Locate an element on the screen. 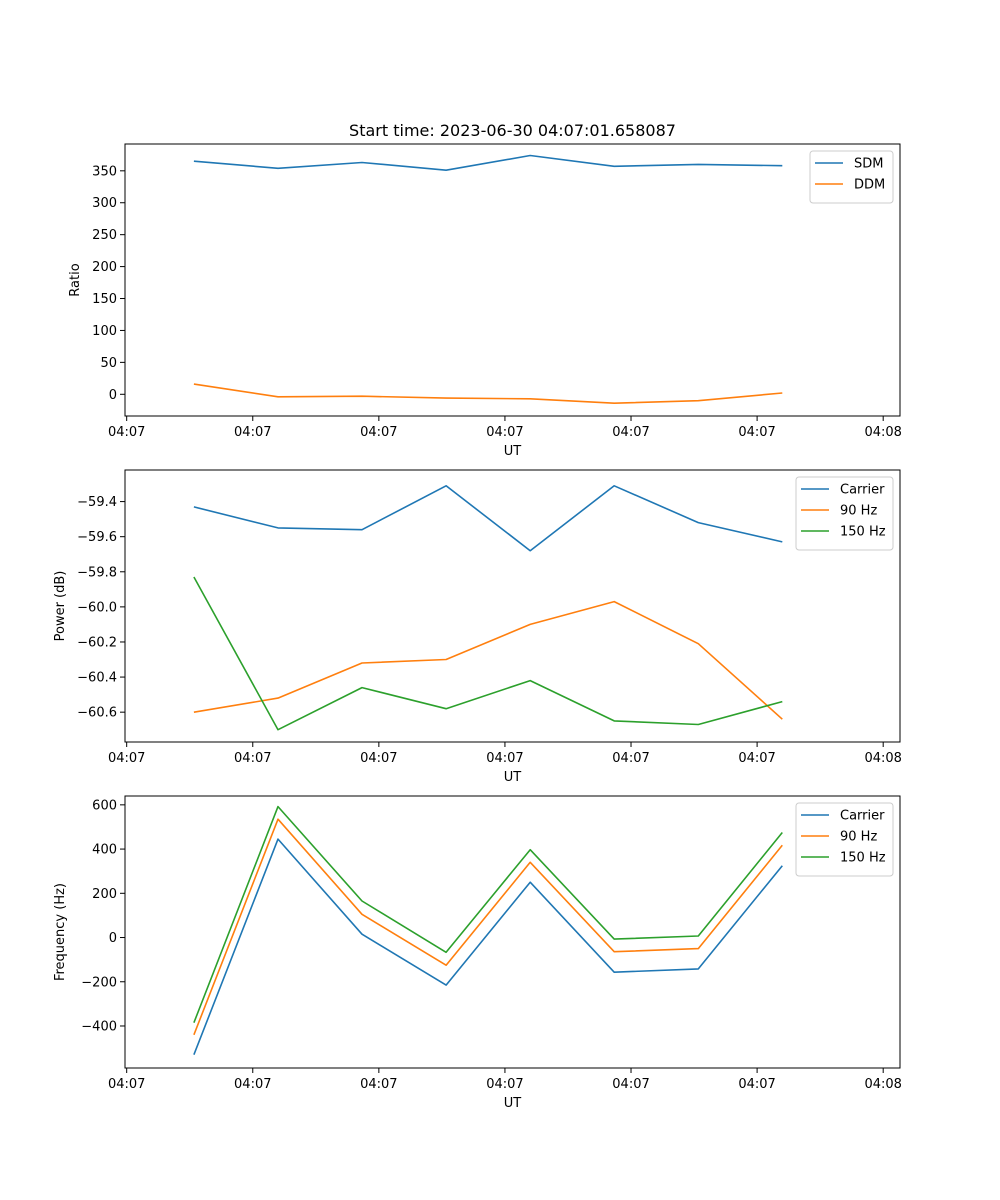  y-tick-label: −400 is located at coordinates (99, 1026).